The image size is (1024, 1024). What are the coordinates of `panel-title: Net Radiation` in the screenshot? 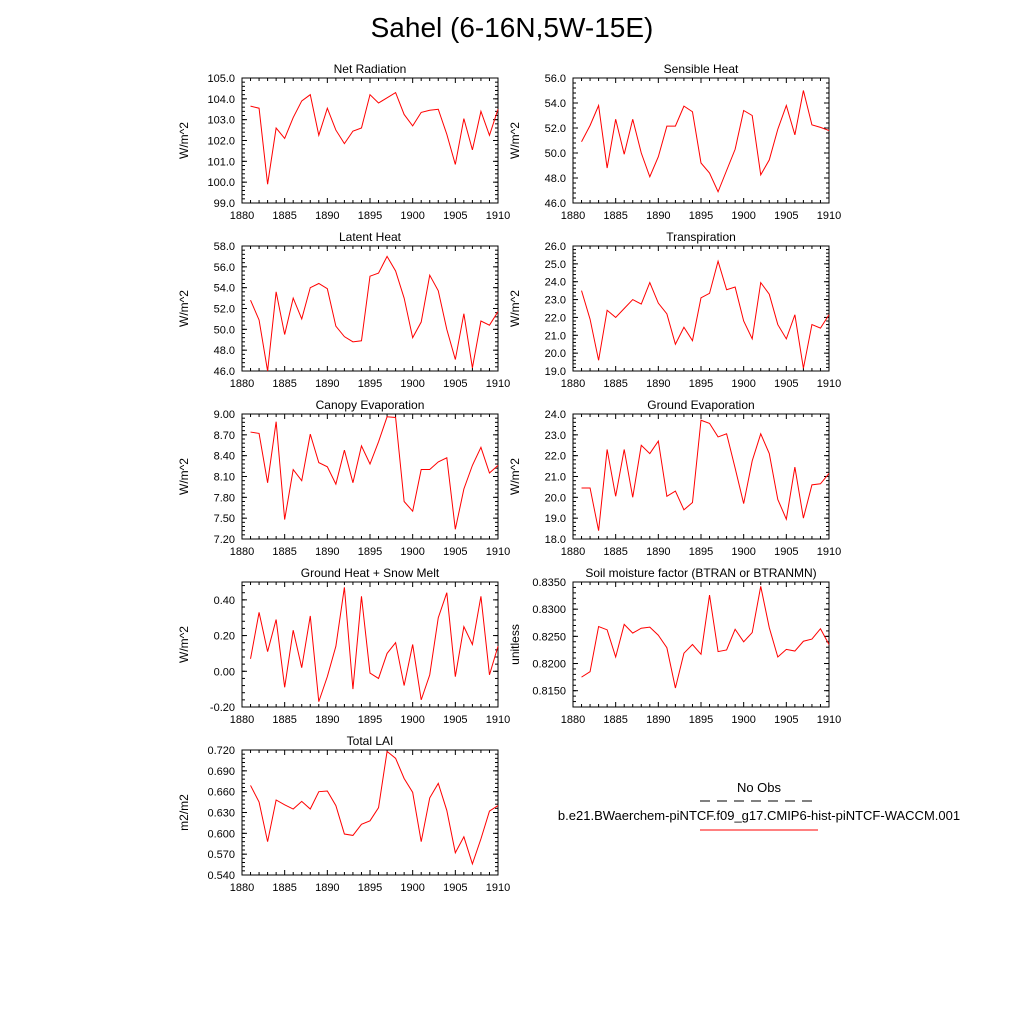 It's located at (370, 69).